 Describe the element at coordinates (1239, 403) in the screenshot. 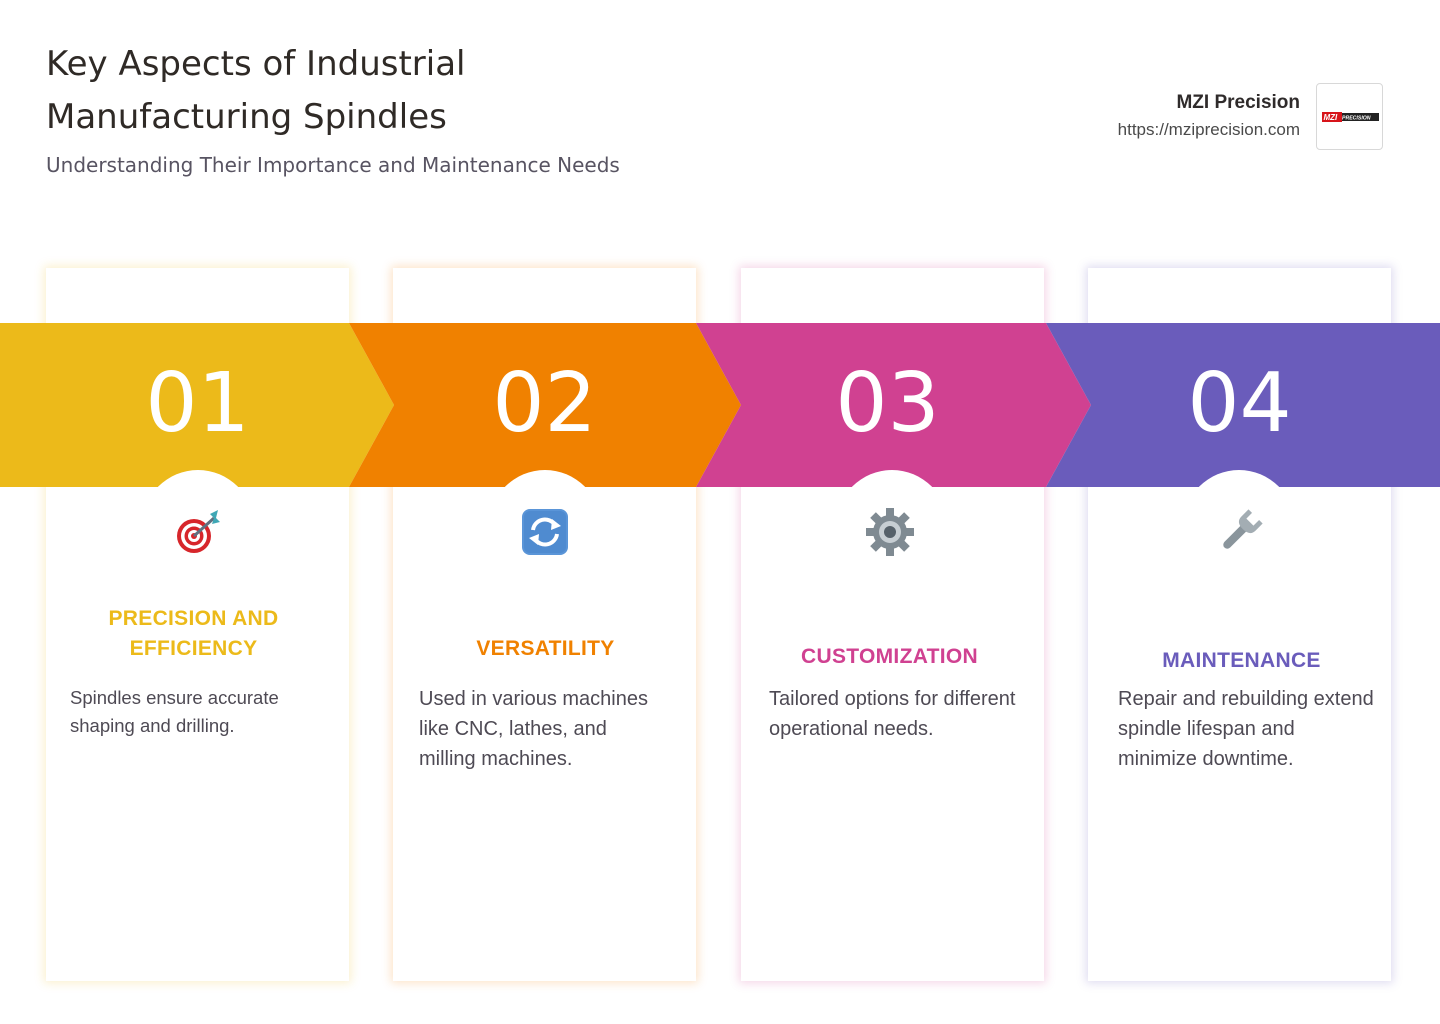

I see `step-number-04: 04` at that location.